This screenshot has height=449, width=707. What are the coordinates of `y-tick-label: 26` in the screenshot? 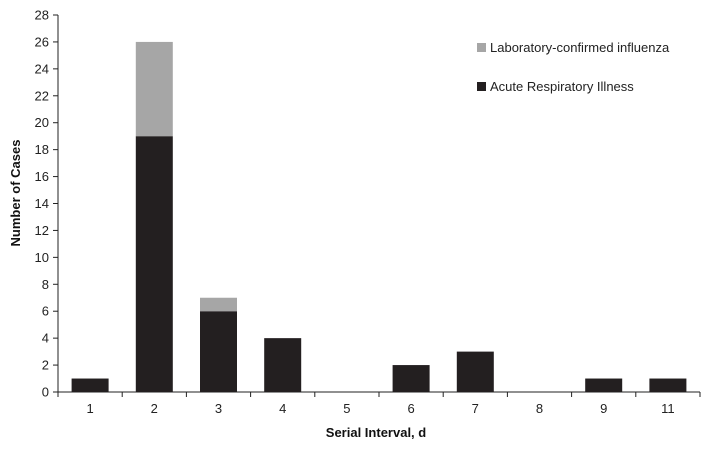 It's located at (42, 41).